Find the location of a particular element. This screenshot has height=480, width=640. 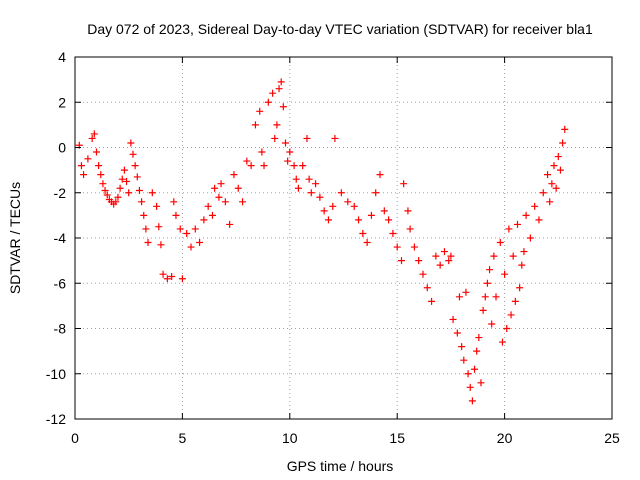

x-tick-label: 20 is located at coordinates (505, 438).